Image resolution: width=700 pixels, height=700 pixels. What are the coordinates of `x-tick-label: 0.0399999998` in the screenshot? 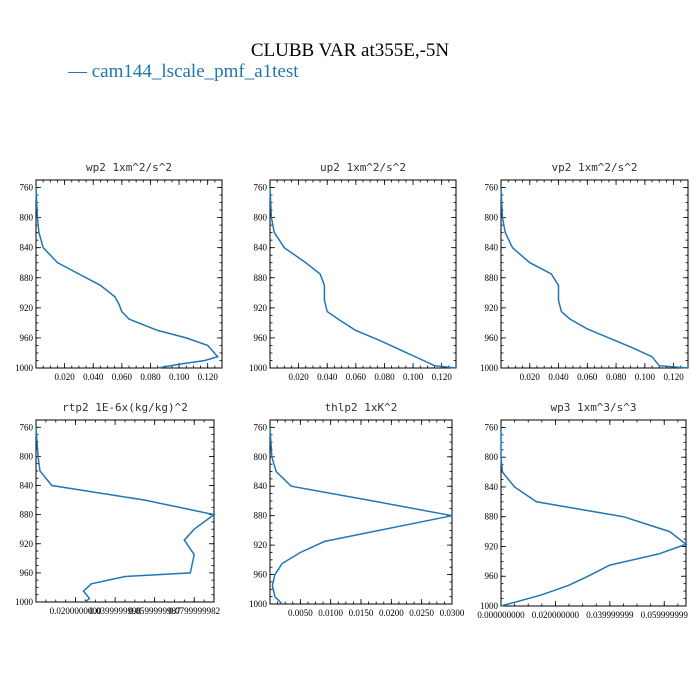 It's located at (115, 611).